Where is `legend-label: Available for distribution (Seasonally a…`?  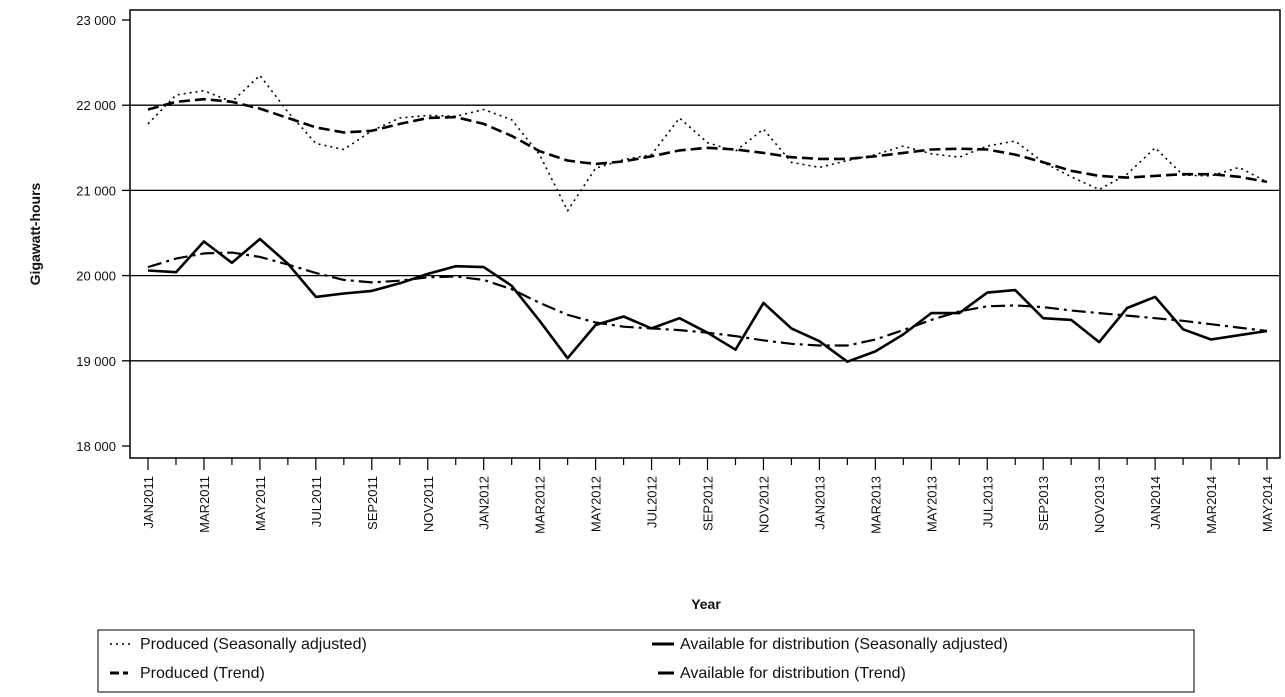
legend-label: Available for distribution (Seasonally a… is located at coordinates (844, 644).